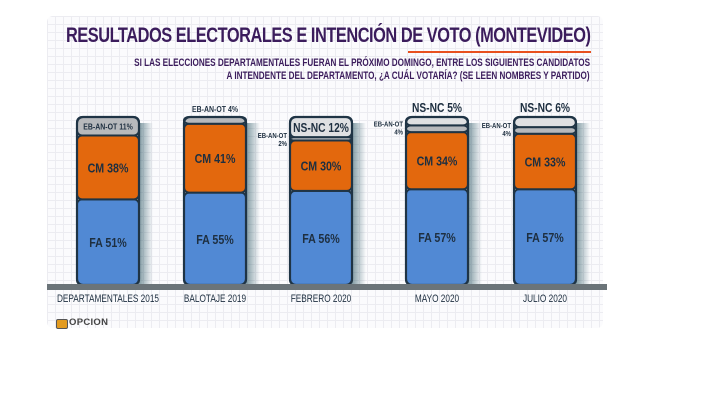  I want to click on data-label-ns-nc: NS-NC 5%, so click(437, 108).